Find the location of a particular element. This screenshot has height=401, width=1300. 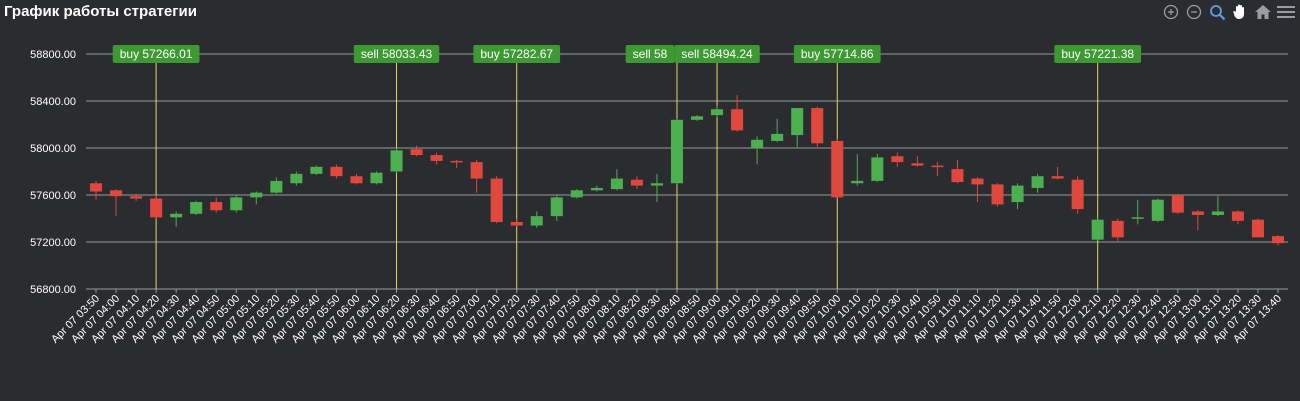

trade-marker-label: buy 57282.67 is located at coordinates (517, 54).